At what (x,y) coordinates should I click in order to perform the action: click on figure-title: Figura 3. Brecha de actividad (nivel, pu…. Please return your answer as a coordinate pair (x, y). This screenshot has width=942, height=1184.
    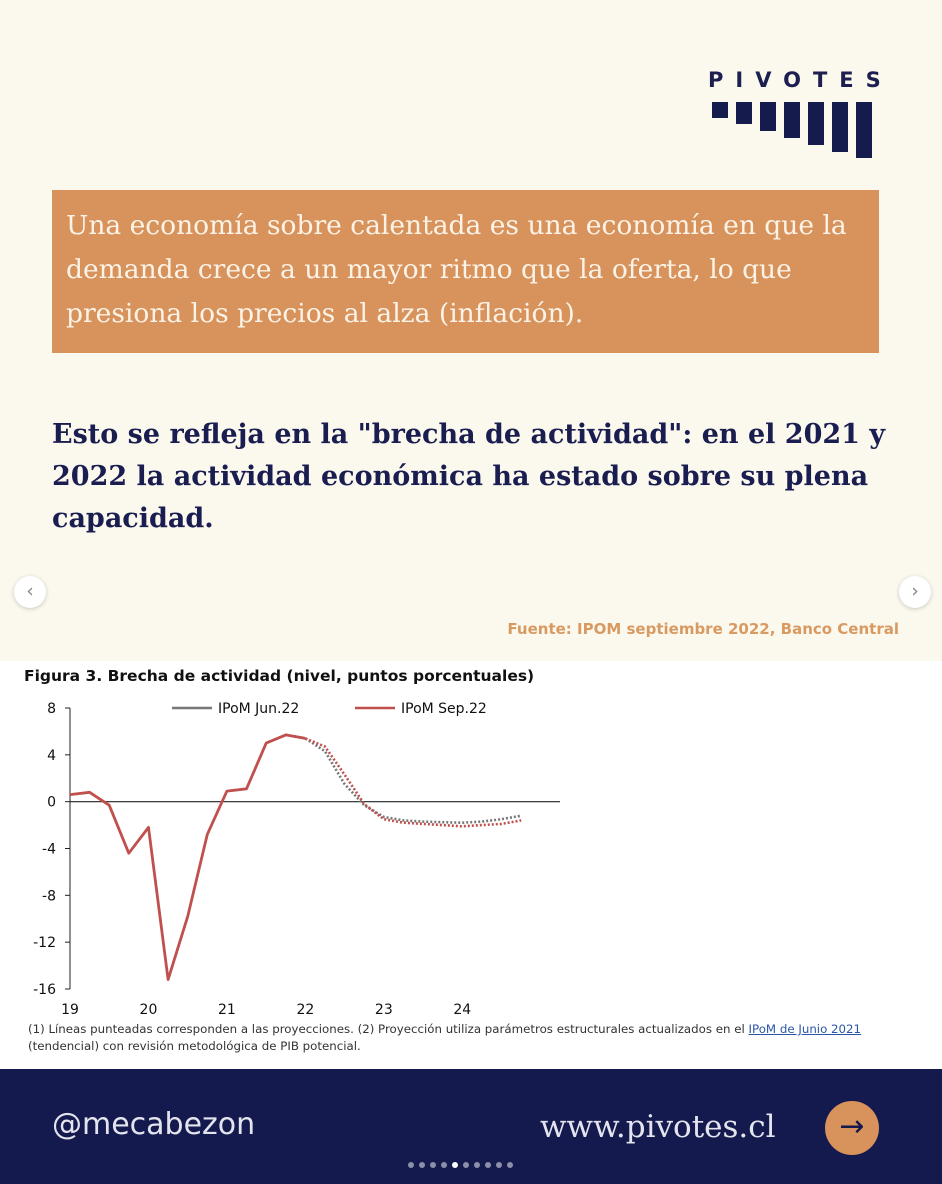
    Looking at the image, I should click on (279, 676).